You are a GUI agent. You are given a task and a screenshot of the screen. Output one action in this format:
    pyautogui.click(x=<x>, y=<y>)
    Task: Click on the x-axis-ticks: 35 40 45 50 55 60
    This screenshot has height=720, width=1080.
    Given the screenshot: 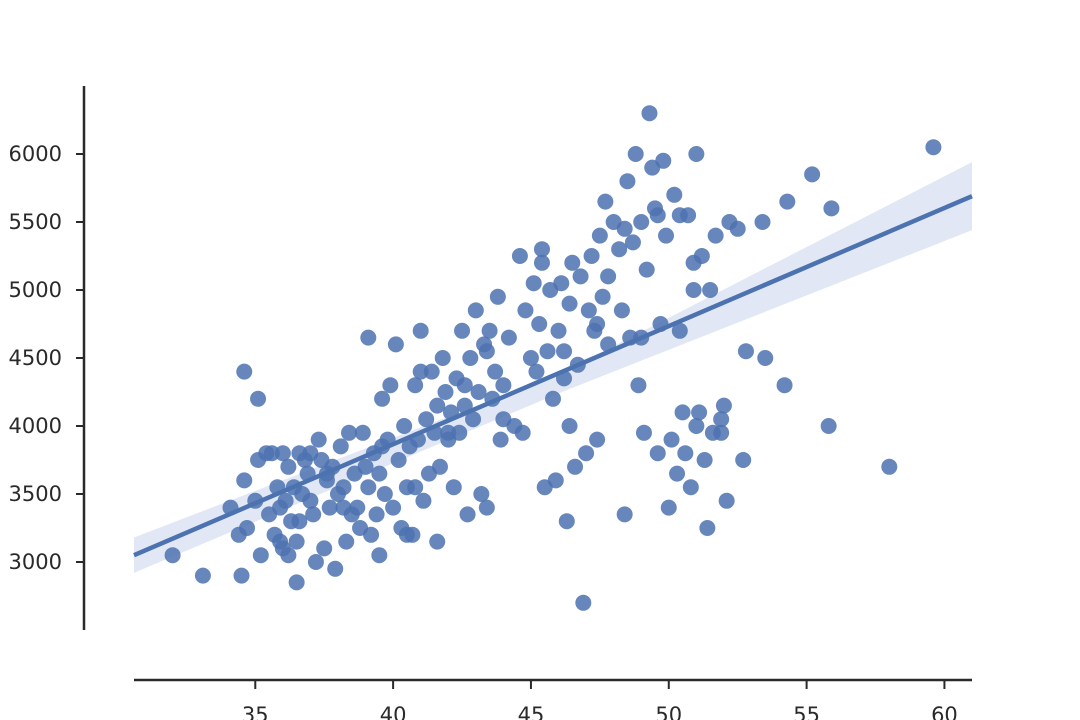 What is the action you would take?
    pyautogui.click(x=600, y=700)
    